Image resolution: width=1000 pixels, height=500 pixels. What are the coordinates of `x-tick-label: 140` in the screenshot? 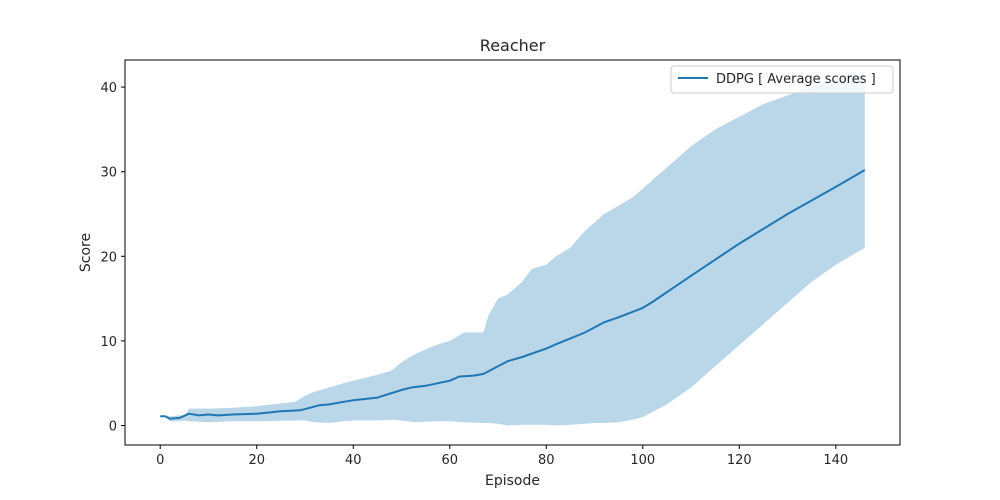 It's located at (835, 460).